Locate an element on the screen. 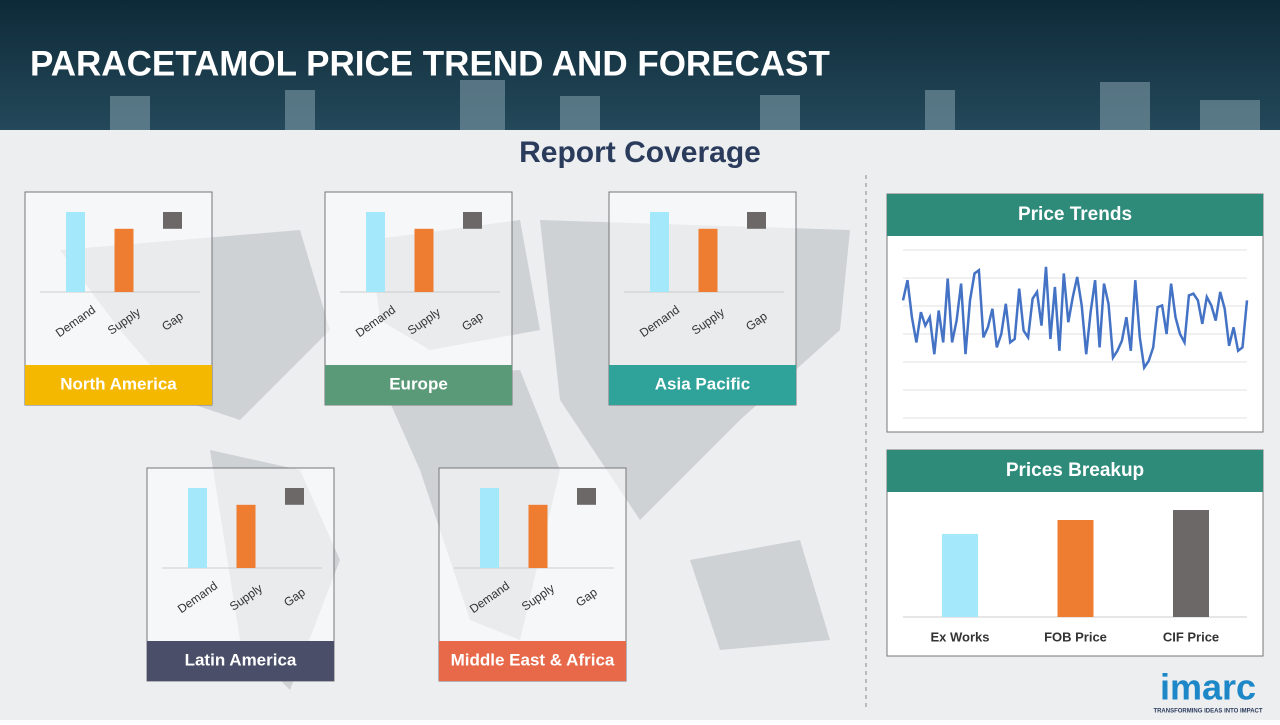 This screenshot has width=1280, height=725. price-line is located at coordinates (1075, 318).